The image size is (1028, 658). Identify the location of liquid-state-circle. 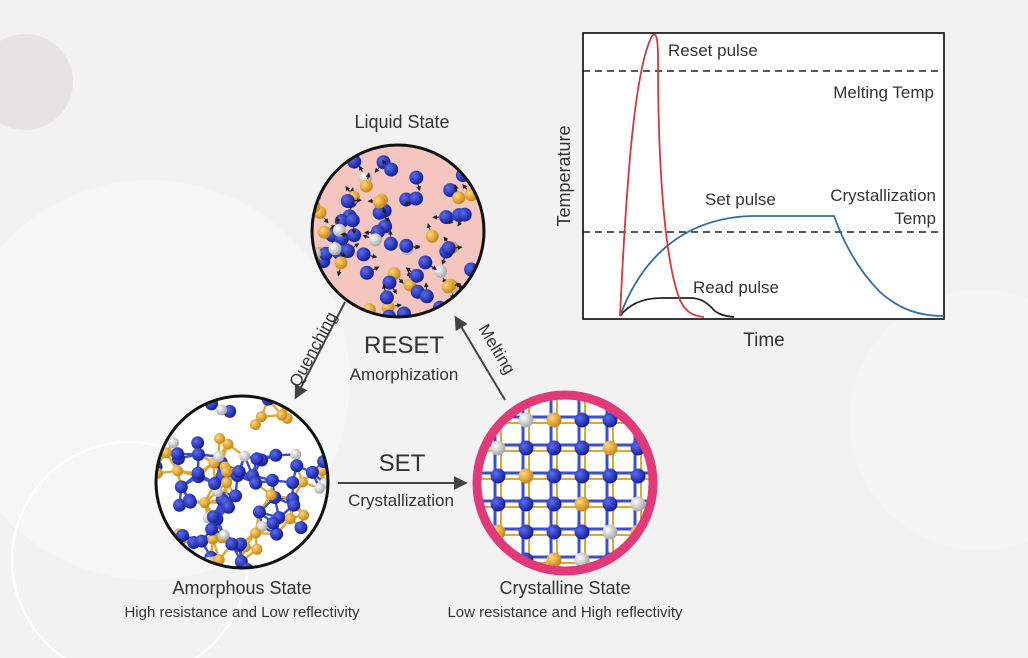
(398, 231).